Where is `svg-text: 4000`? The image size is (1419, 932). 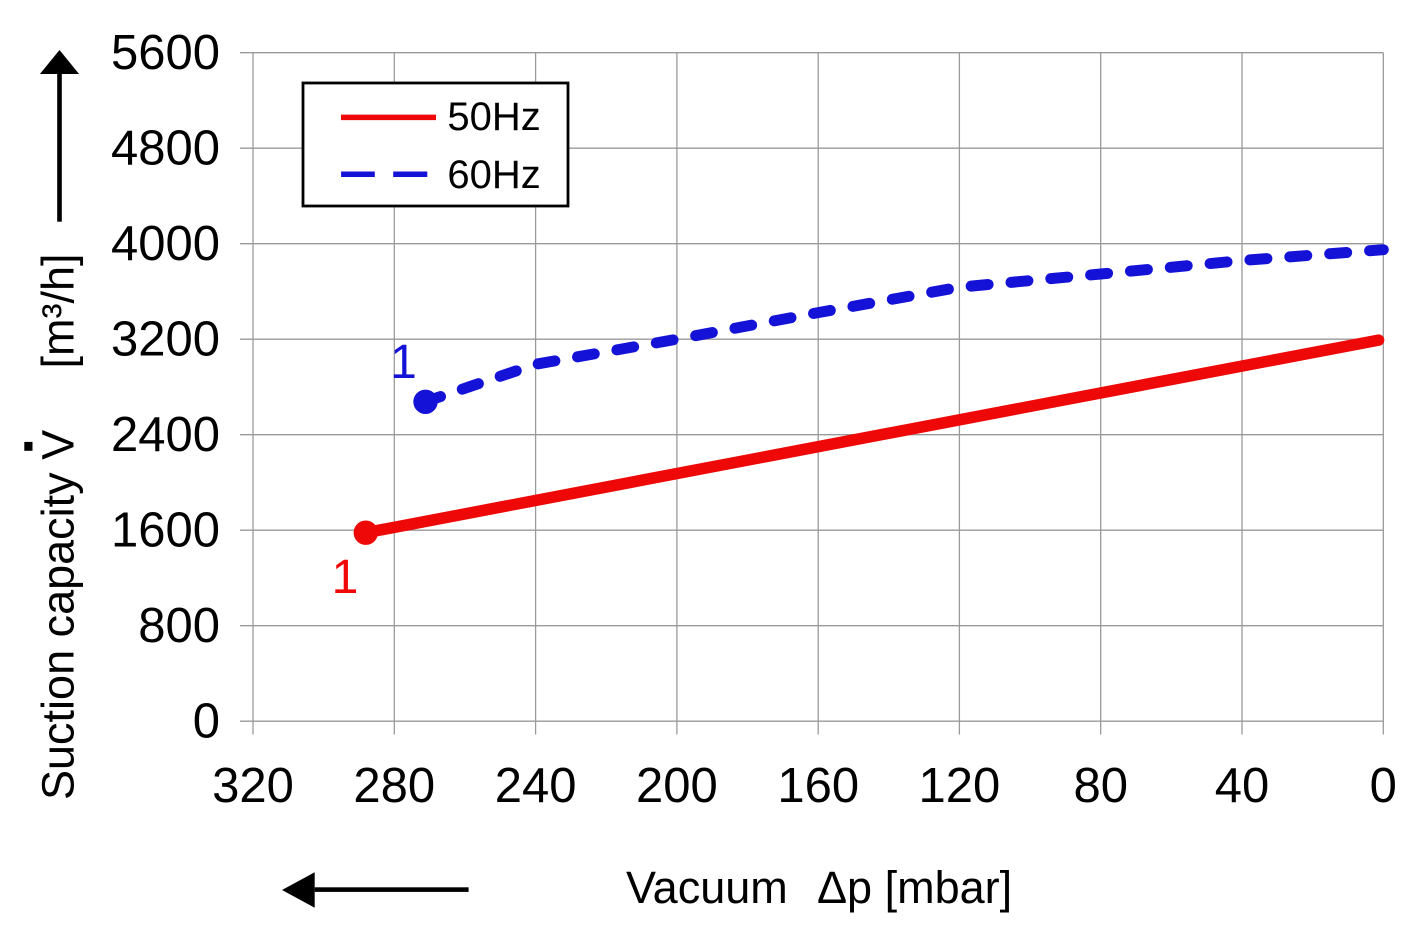
svg-text: 4000 is located at coordinates (165, 244).